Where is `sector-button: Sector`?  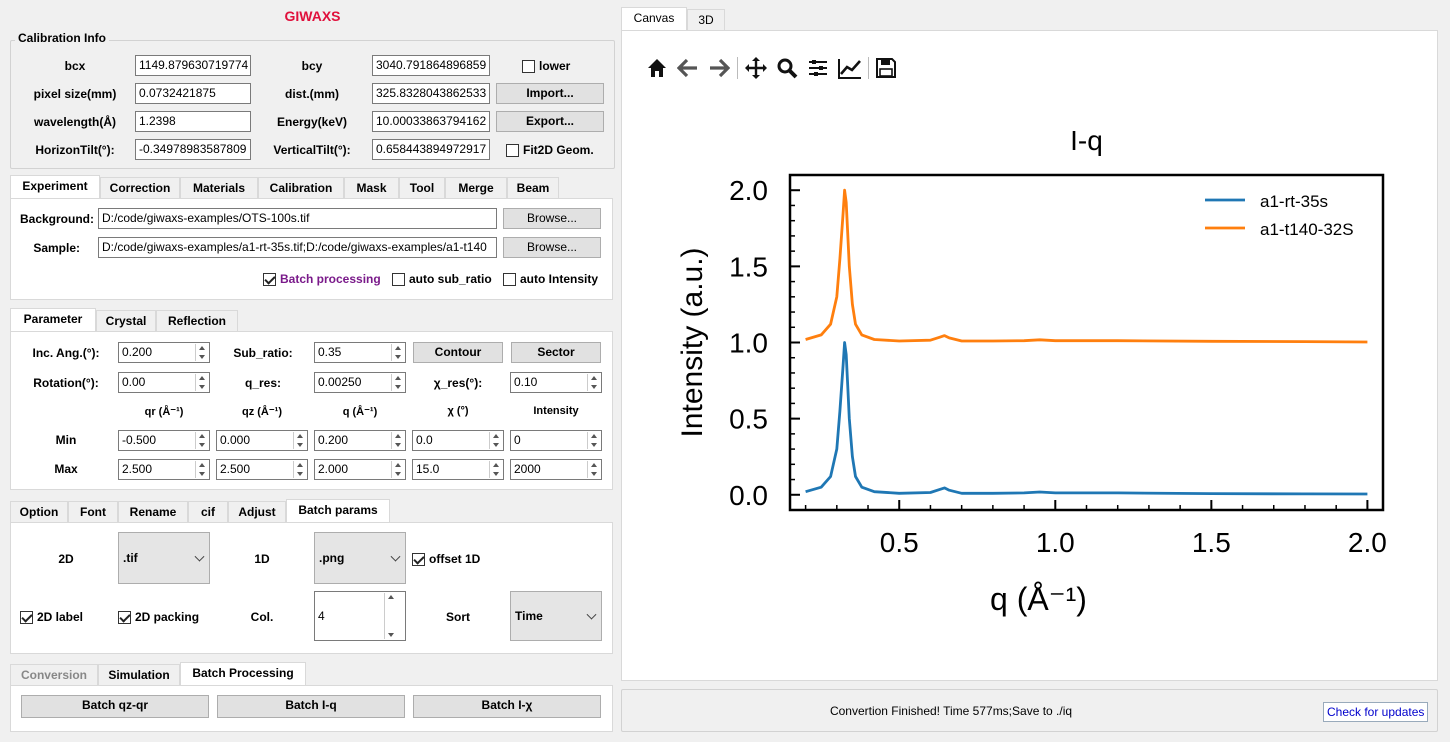
sector-button: Sector is located at coordinates (556, 352).